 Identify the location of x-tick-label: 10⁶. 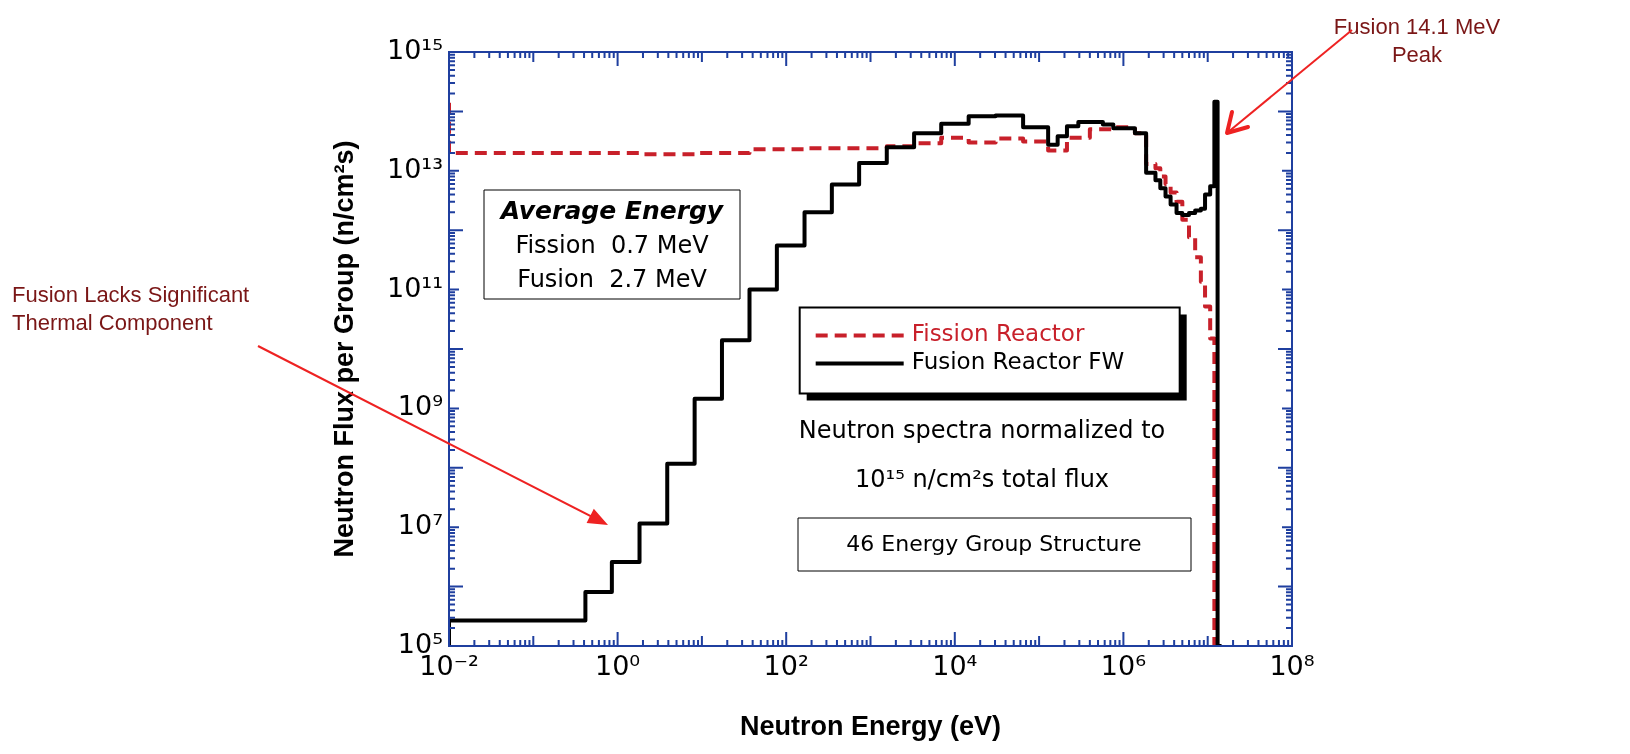
(1123, 666).